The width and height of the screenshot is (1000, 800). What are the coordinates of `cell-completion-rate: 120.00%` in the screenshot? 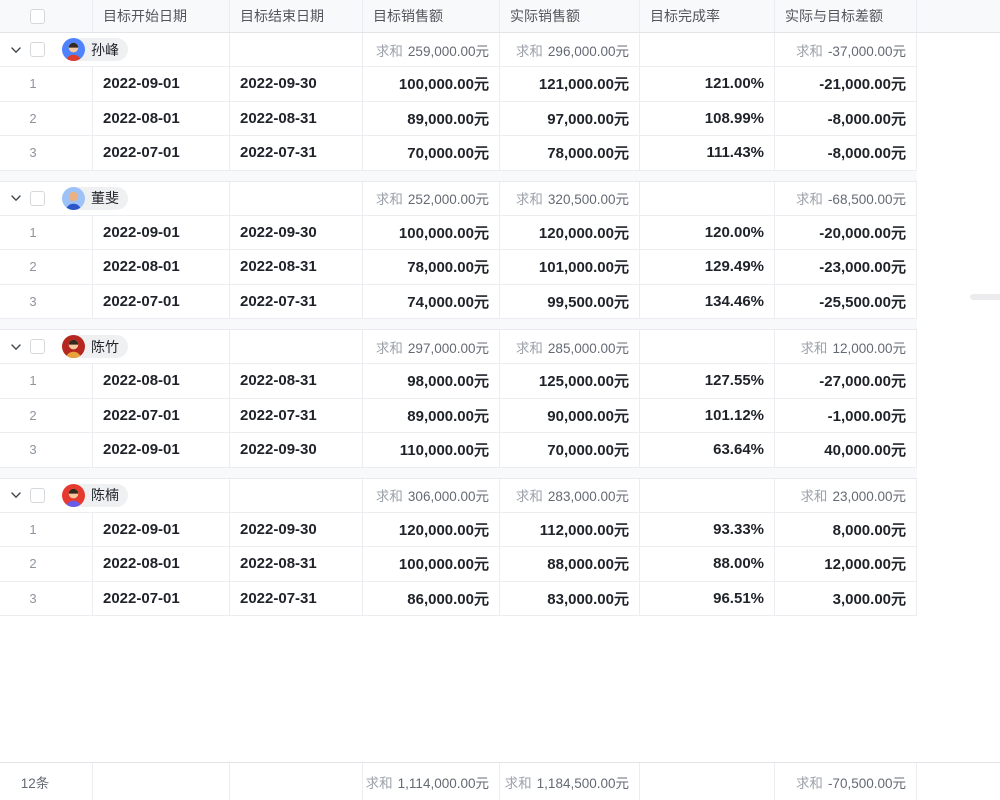 It's located at (707, 232).